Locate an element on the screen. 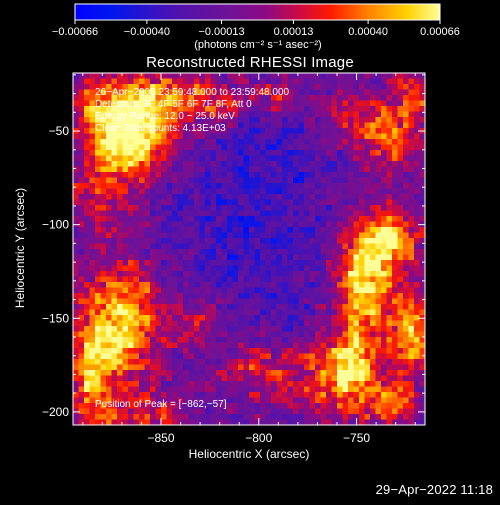  x-axis-label: Heliocentric X (arcsec) is located at coordinates (249, 454).